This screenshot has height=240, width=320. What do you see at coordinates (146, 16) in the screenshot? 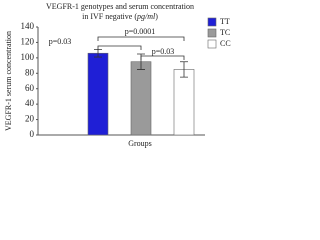
I see `title-unit: pg/ml` at bounding box center [146, 16].